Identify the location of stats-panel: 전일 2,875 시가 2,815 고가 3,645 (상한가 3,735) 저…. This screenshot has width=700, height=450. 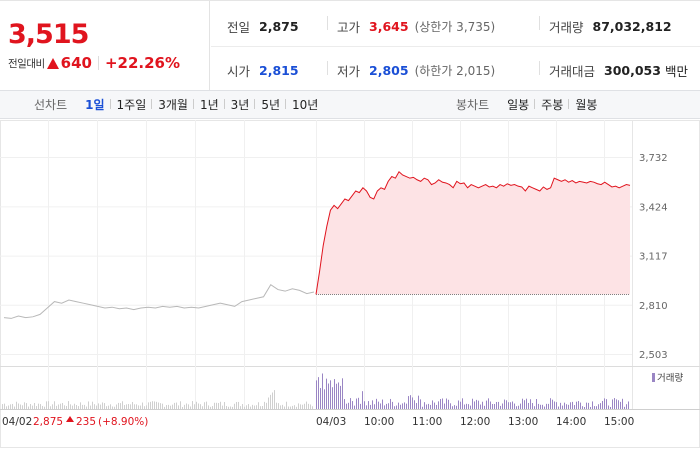
(455, 46).